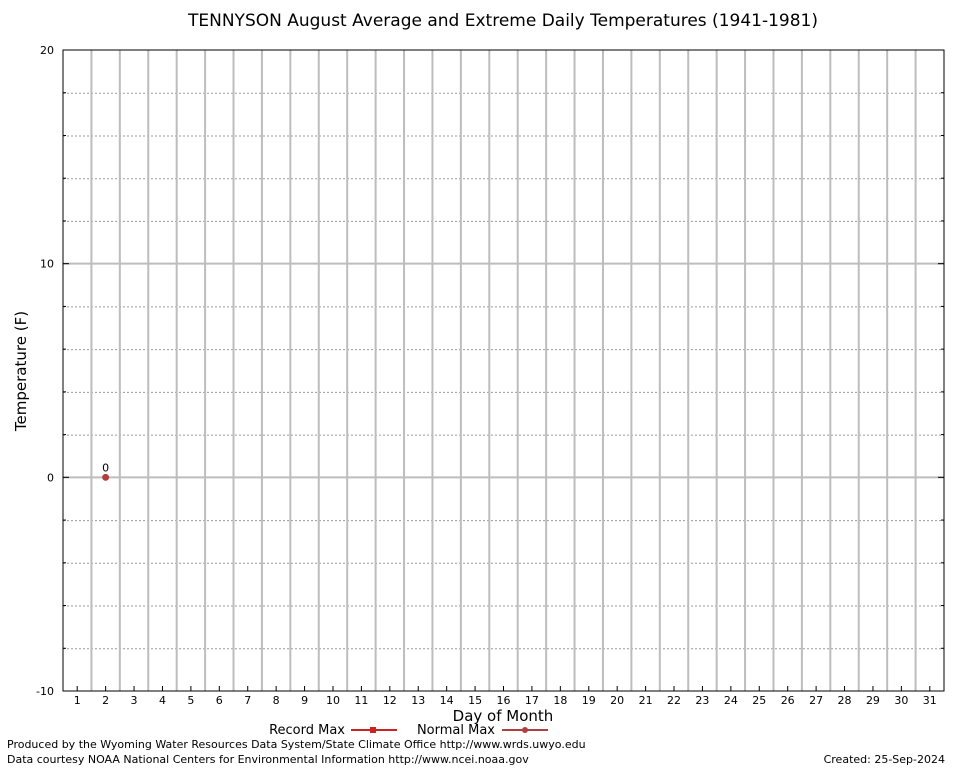 This screenshot has width=954, height=768. I want to click on data-label-day-2: 0, so click(105, 467).